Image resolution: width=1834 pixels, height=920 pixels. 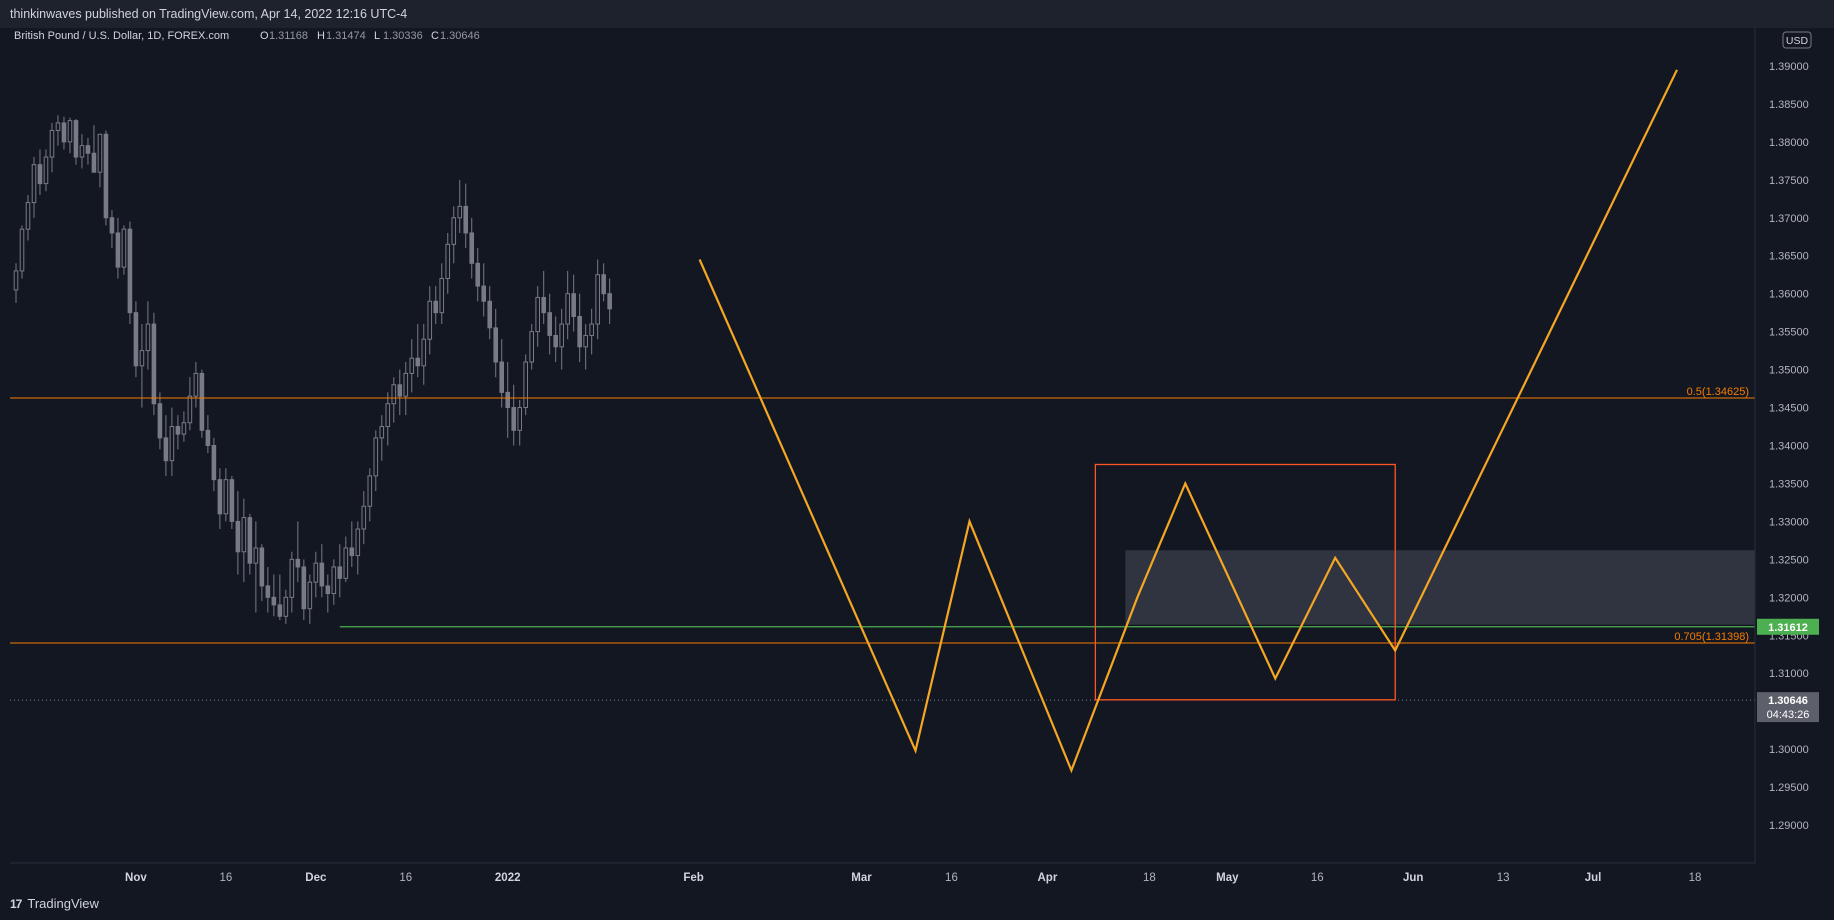 What do you see at coordinates (1789, 181) in the screenshot?
I see `y-tick-label: 1.37500` at bounding box center [1789, 181].